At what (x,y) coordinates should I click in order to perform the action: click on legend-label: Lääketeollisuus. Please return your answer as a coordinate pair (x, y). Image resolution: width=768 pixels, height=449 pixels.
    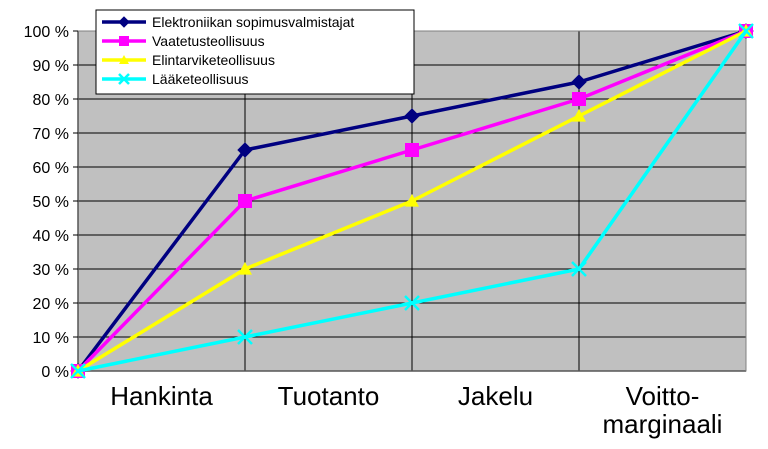
    Looking at the image, I should click on (200, 79).